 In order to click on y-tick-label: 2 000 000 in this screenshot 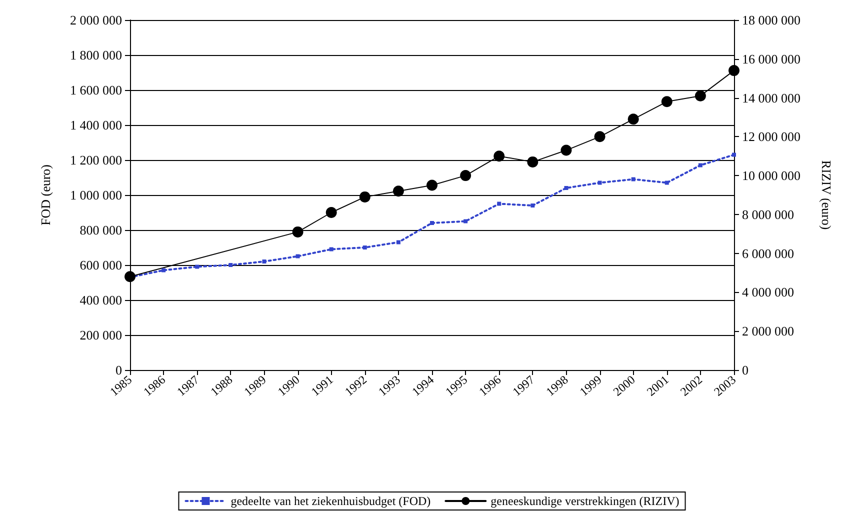, I will do `click(96, 20)`.